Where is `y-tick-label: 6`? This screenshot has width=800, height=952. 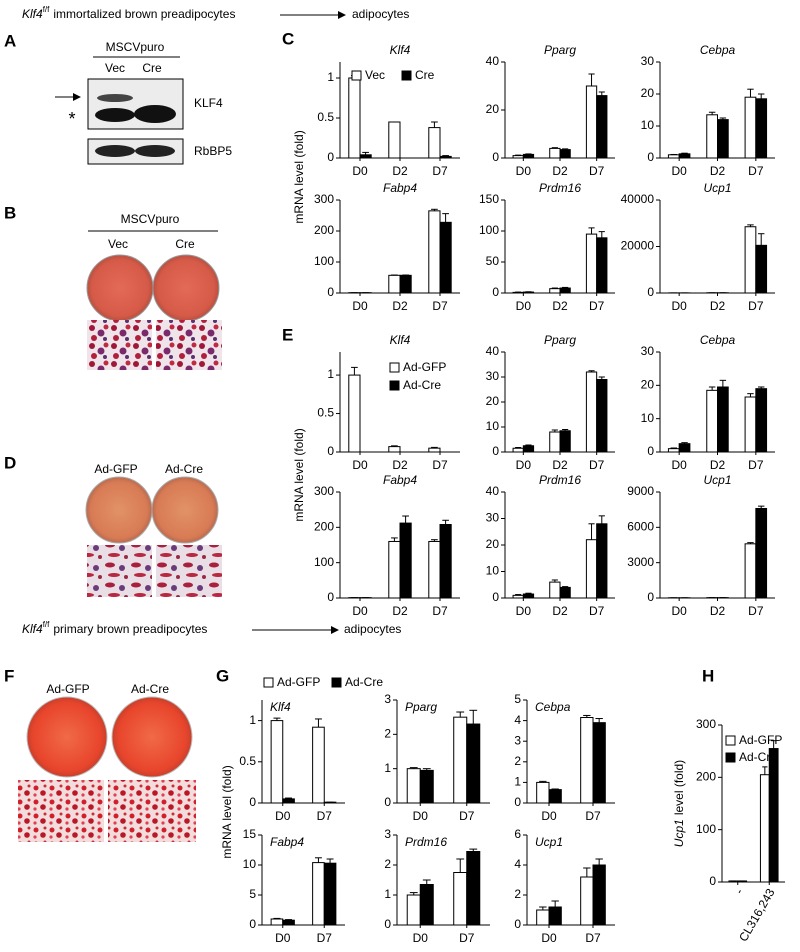 y-tick-label: 6 is located at coordinates (517, 834).